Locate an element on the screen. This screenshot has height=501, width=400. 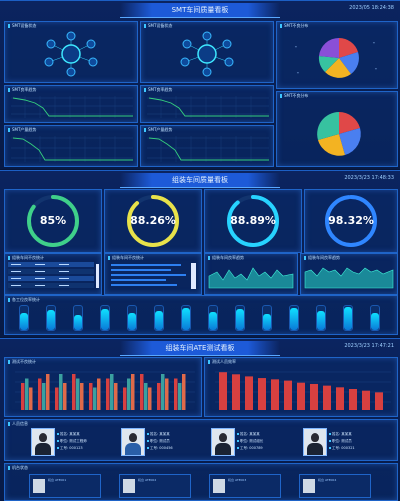
assembly-section-title: 组装车间质量看板 is located at coordinates (200, 180).